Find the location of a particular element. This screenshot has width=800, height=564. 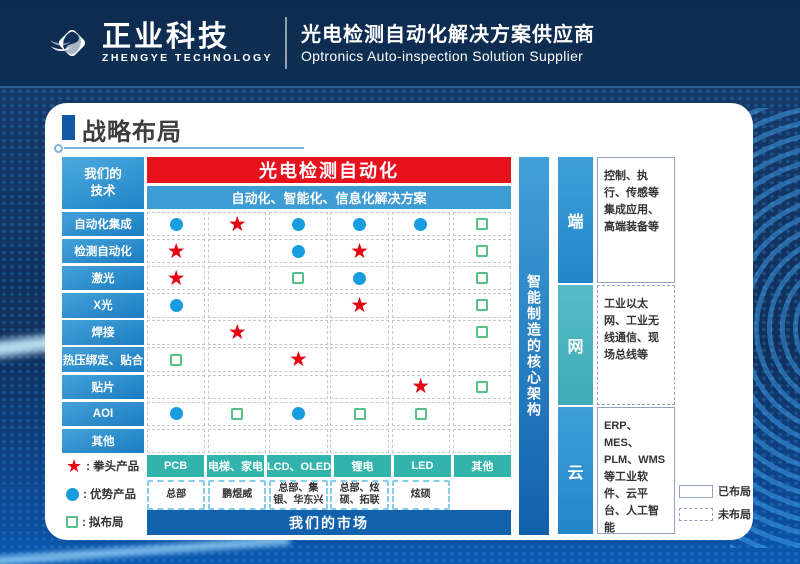

tech-rows: 自动化集成 检测自动化 激光 X光 焊接 热压绑定、贴合 贴片 AOI 其他 is located at coordinates (103, 332).